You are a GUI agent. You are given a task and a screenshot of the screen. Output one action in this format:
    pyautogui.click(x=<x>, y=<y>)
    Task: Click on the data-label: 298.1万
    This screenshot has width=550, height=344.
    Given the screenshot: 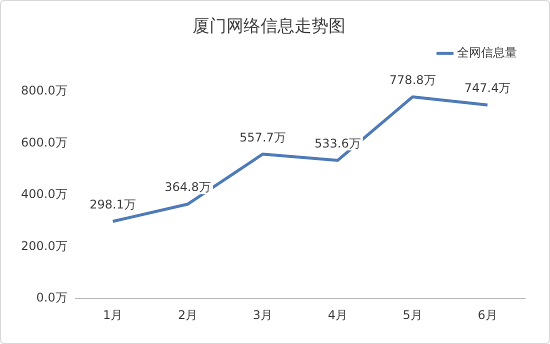 What is the action you would take?
    pyautogui.click(x=113, y=205)
    